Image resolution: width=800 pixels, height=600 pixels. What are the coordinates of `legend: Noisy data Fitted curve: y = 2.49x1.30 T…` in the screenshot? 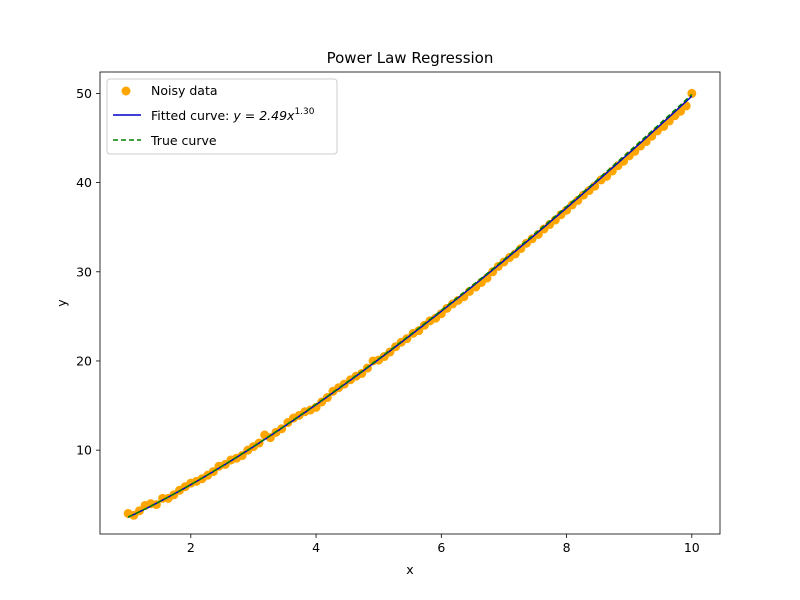 It's located at (222, 116).